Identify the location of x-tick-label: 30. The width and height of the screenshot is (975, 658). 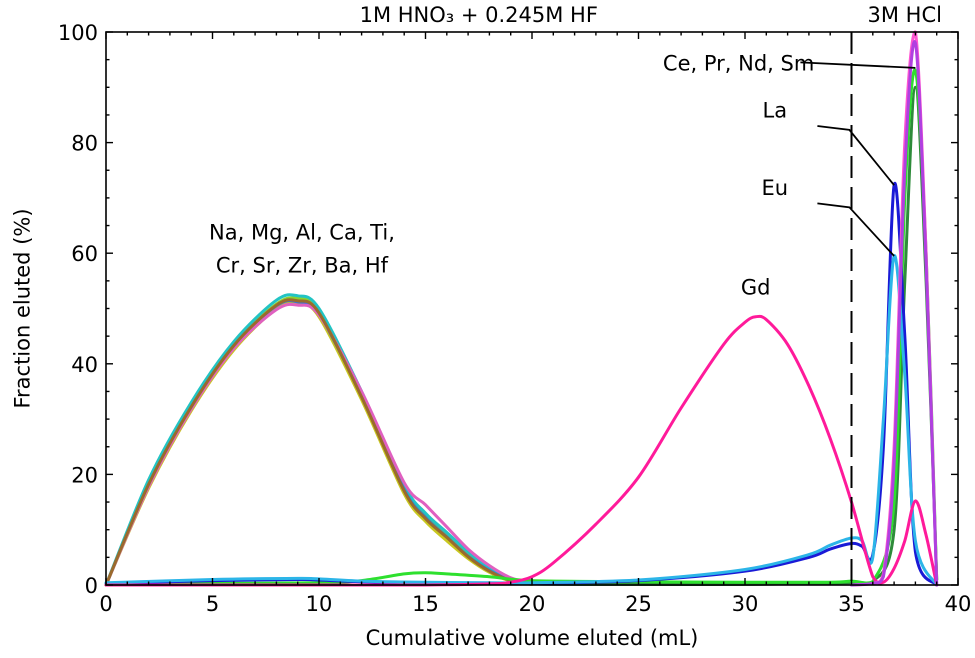
(745, 604).